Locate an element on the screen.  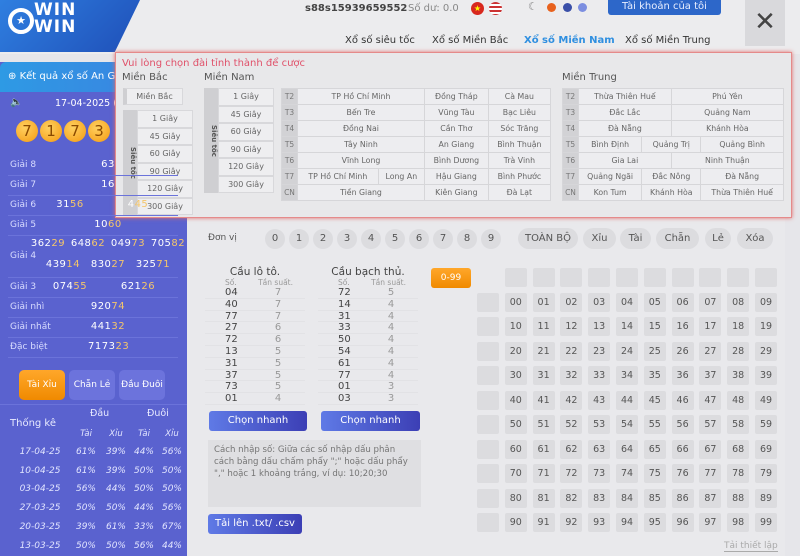
number-cell-53: 53 is located at coordinates (599, 424).